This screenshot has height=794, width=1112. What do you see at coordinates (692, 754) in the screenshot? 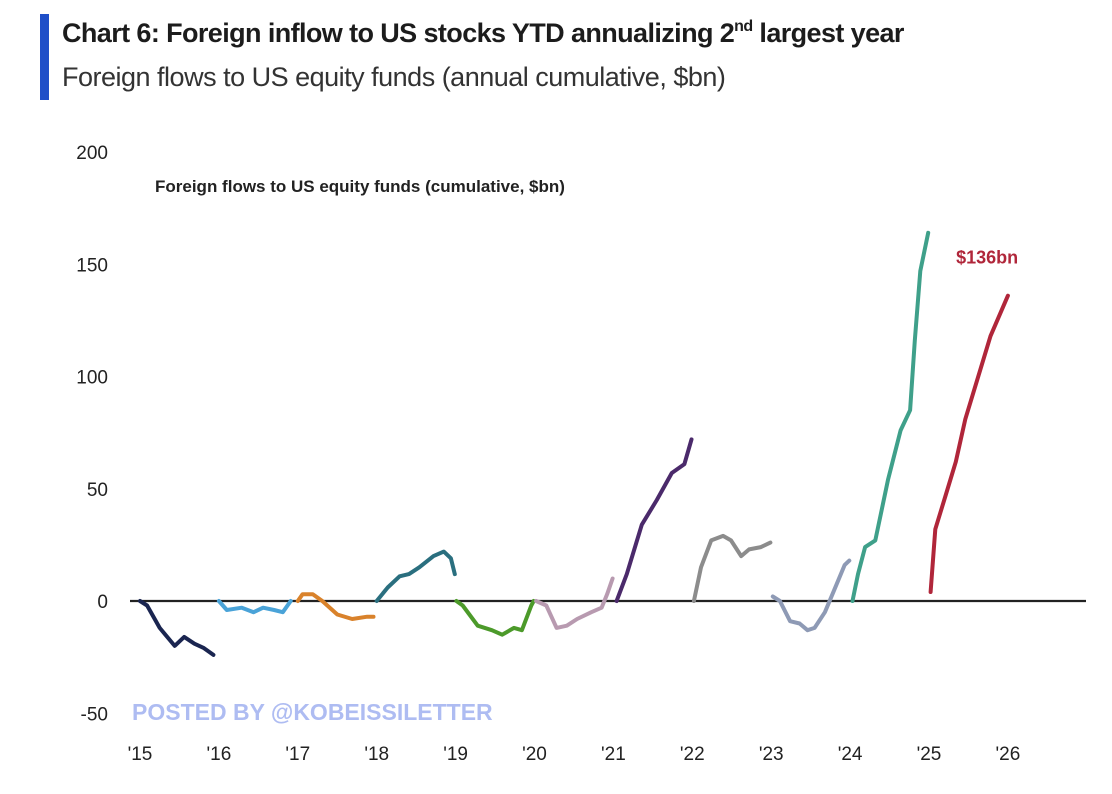
I see `x-tick-label: '22` at bounding box center [692, 754].